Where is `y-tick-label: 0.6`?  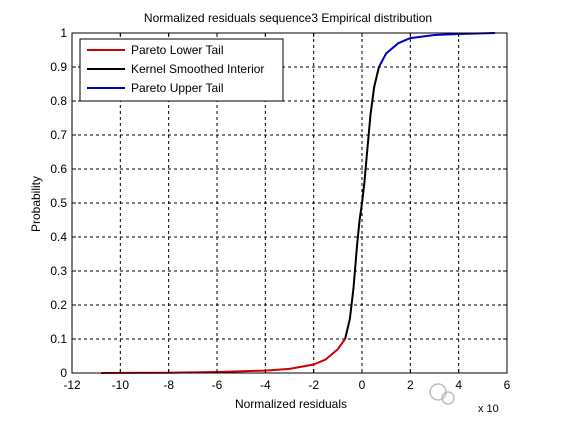 y-tick-label: 0.6 is located at coordinates (58, 169).